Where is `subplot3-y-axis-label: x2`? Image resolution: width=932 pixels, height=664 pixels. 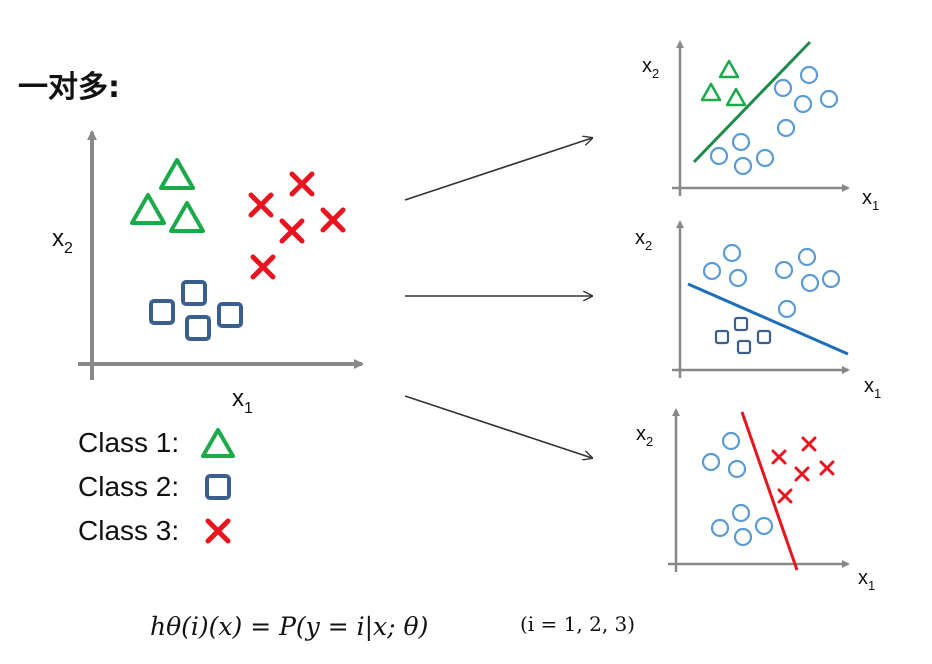
subplot3-y-axis-label: x2 is located at coordinates (644, 436).